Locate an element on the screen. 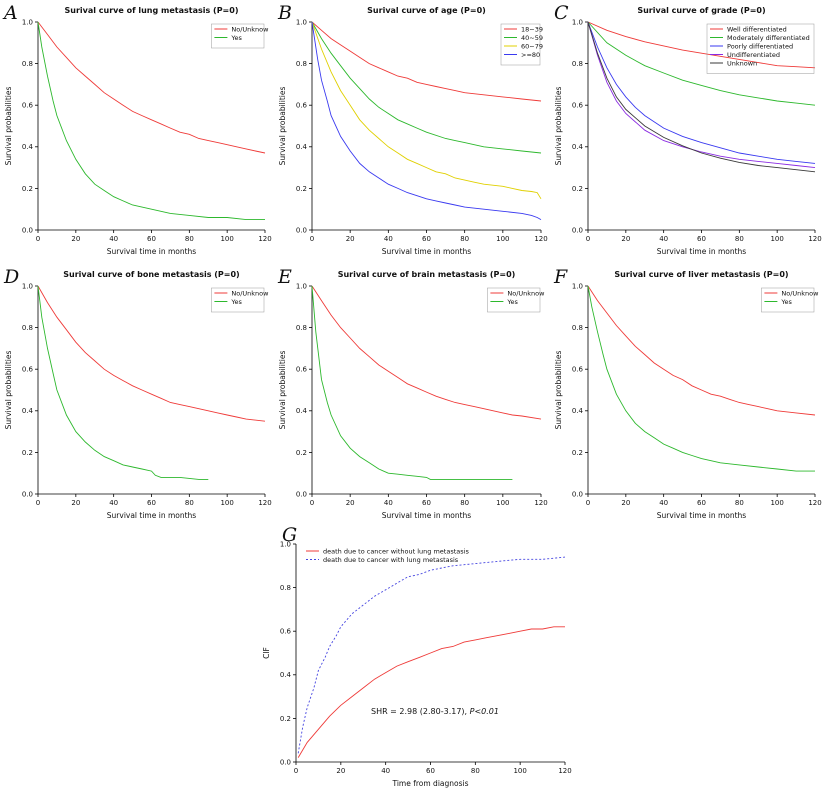 This screenshot has width=826, height=794. legend-label: Moderately differentiated is located at coordinates (768, 38).